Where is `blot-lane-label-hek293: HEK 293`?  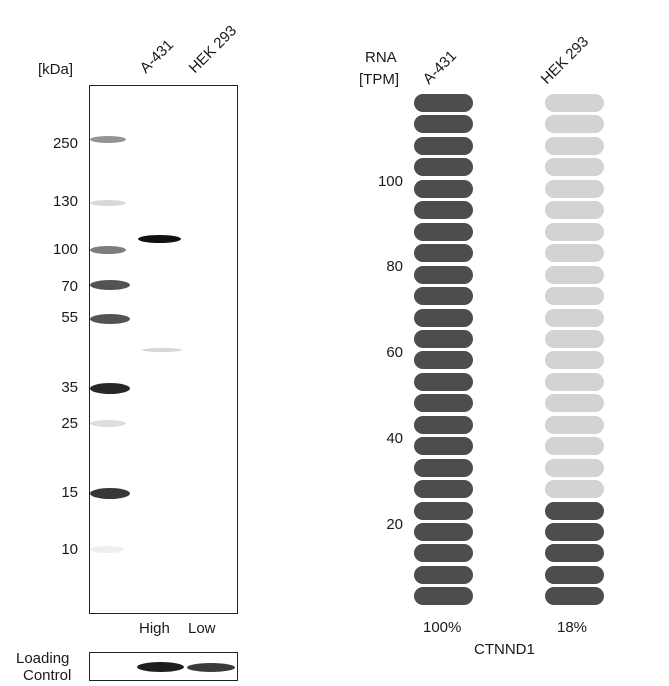 blot-lane-label-hek293: HEK 293 is located at coordinates (213, 49).